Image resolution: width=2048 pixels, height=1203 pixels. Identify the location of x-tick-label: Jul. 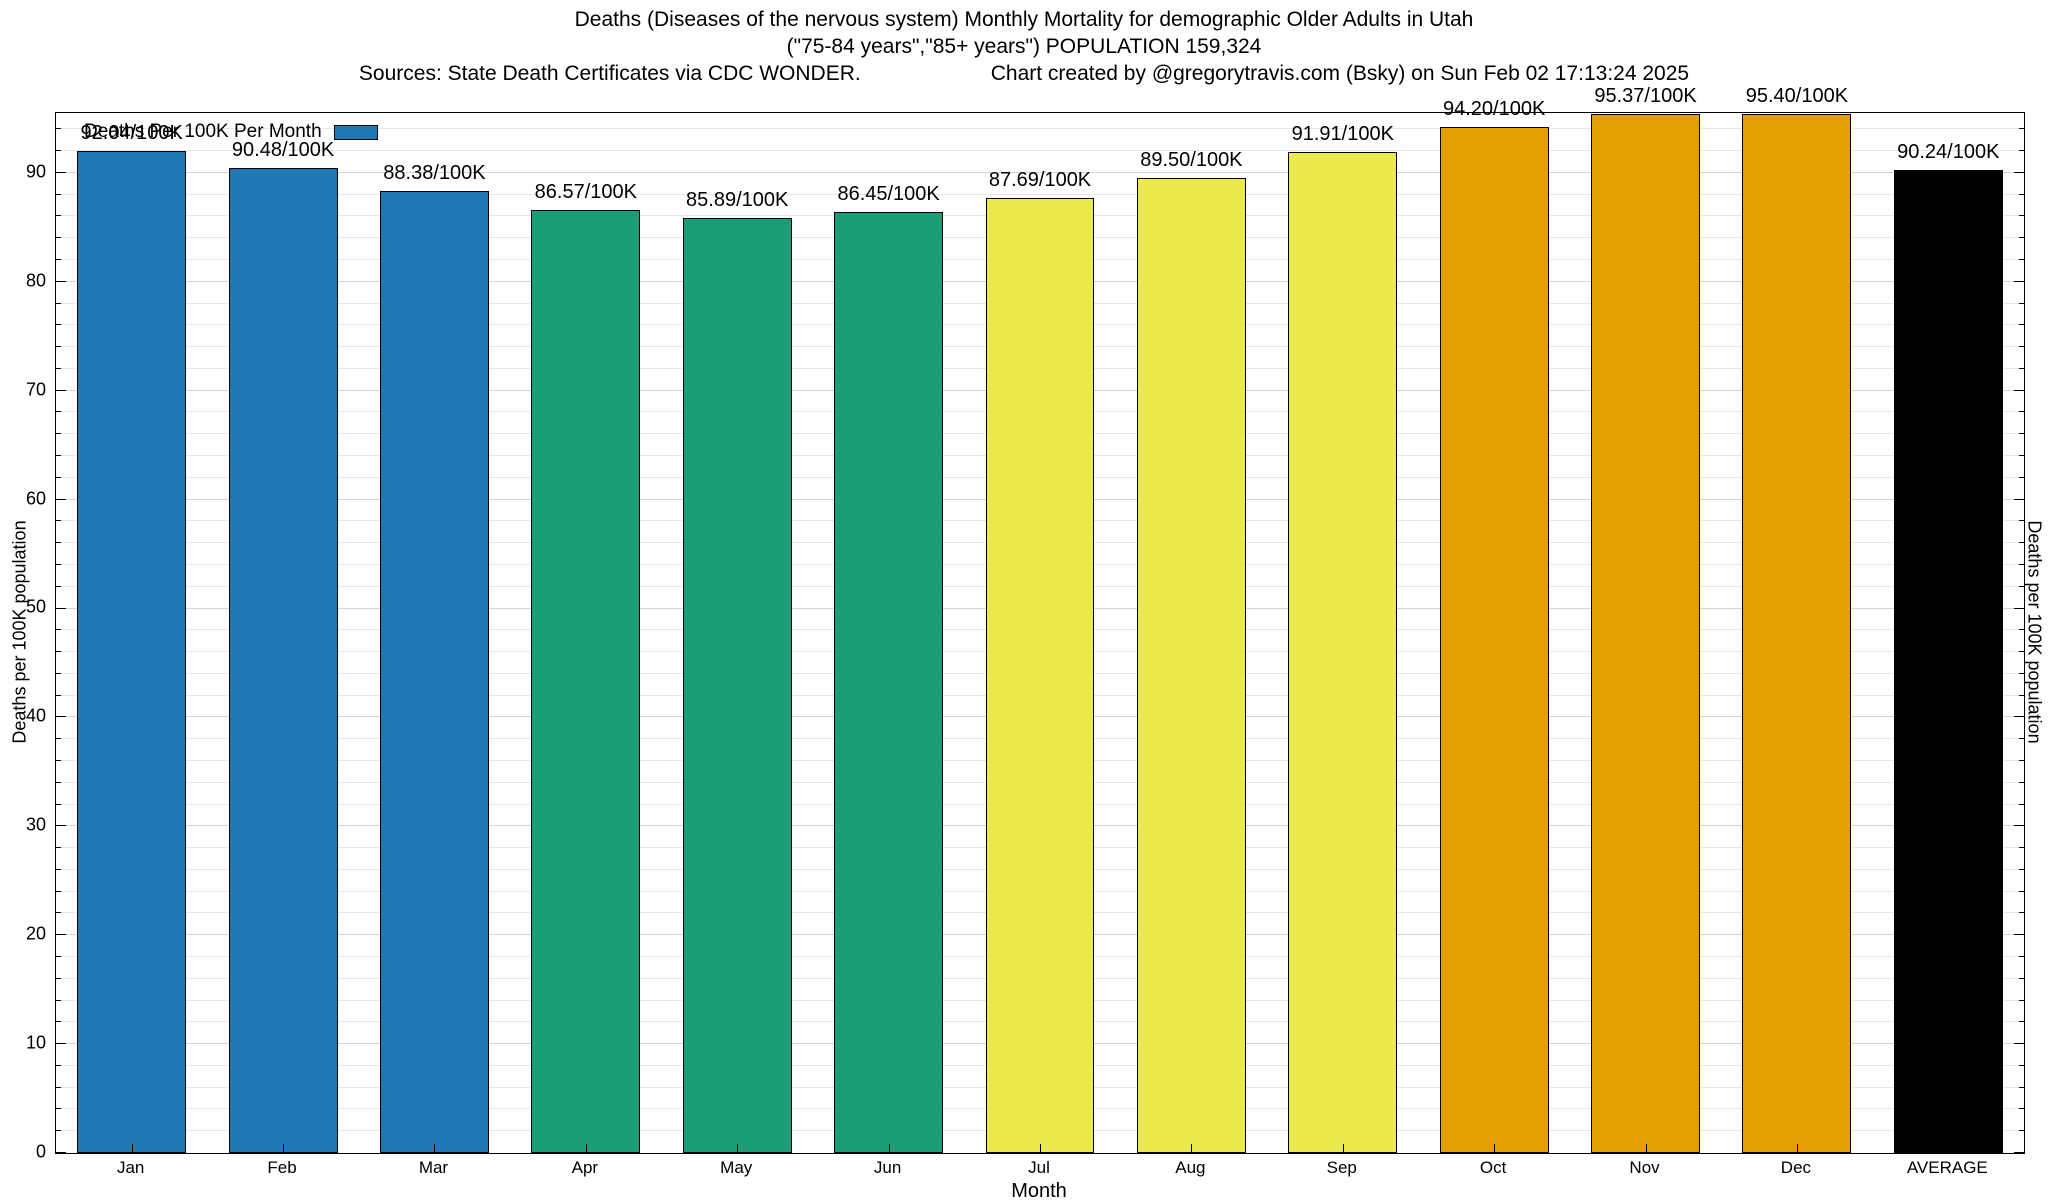
(1039, 1167).